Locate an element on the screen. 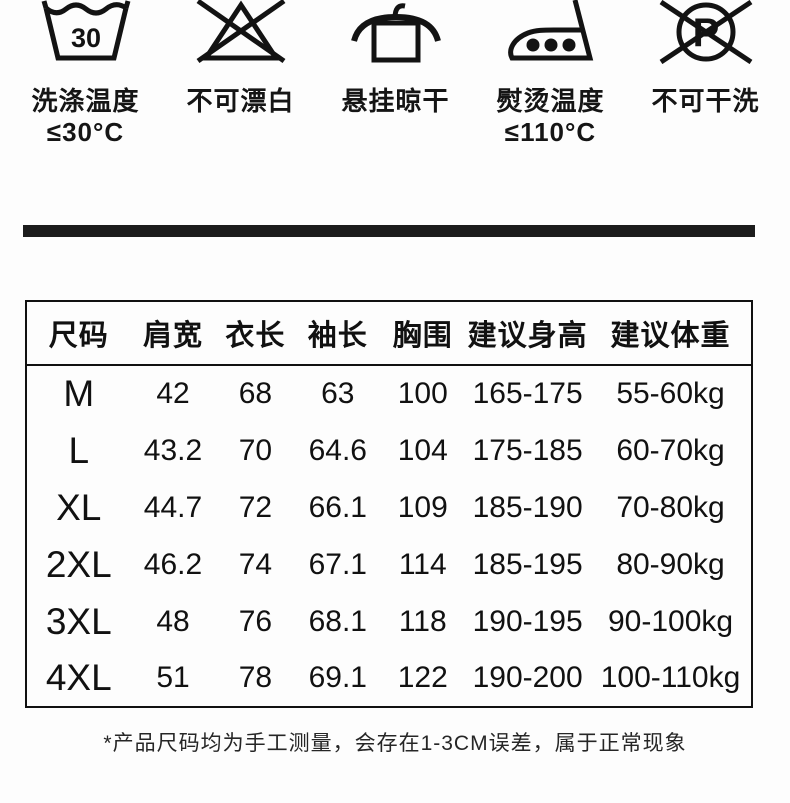 Image resolution: width=790 pixels, height=803 pixels. header-sleeve-length: 袖长 is located at coordinates (338, 333).